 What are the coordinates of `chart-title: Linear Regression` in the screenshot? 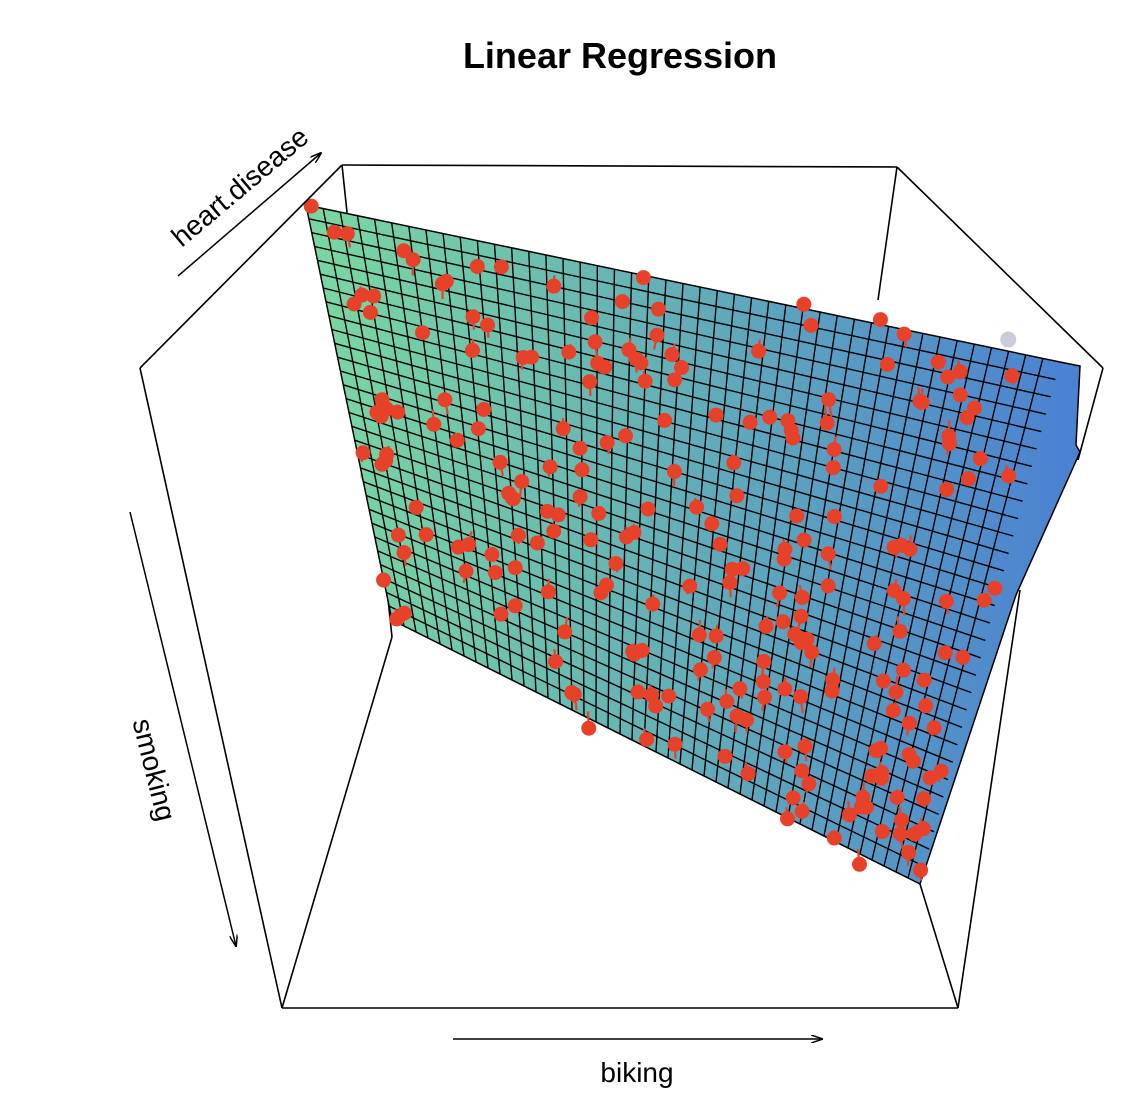 It's located at (620, 55).